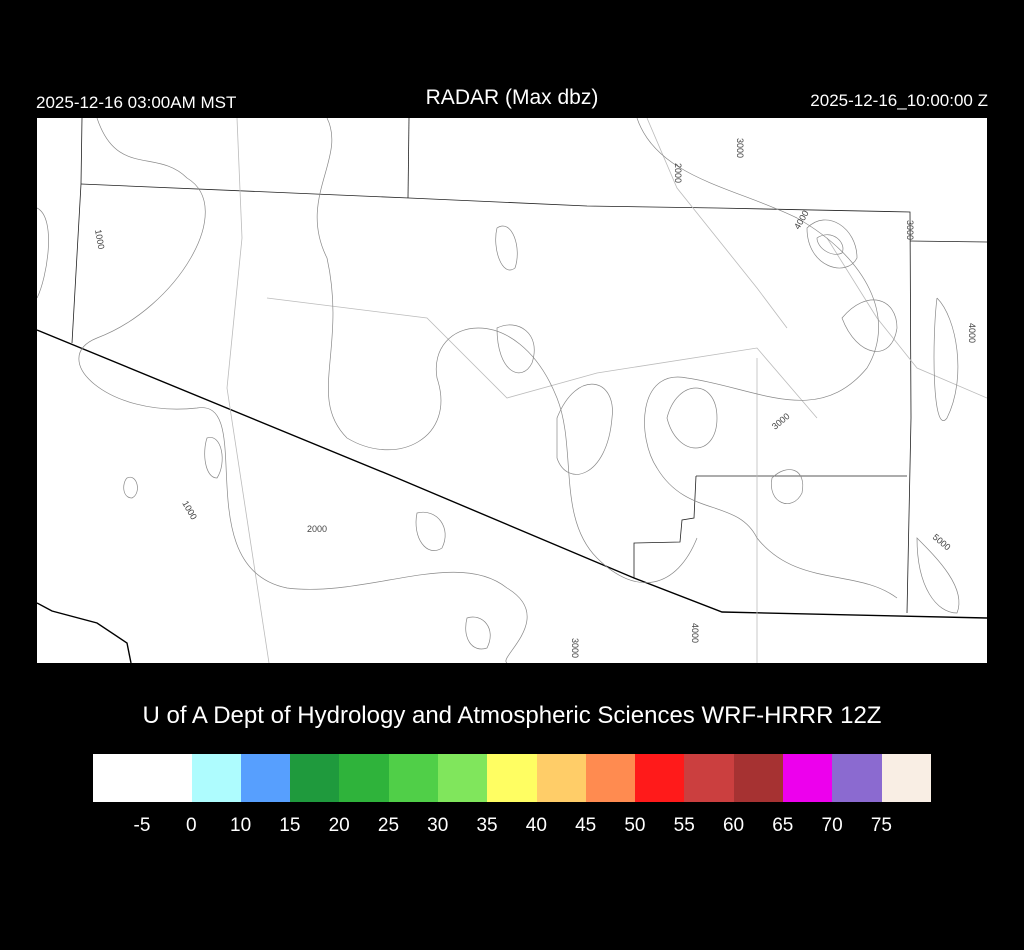 Image resolution: width=1024 pixels, height=950 pixels. I want to click on colorbar-label: 30, so click(438, 825).